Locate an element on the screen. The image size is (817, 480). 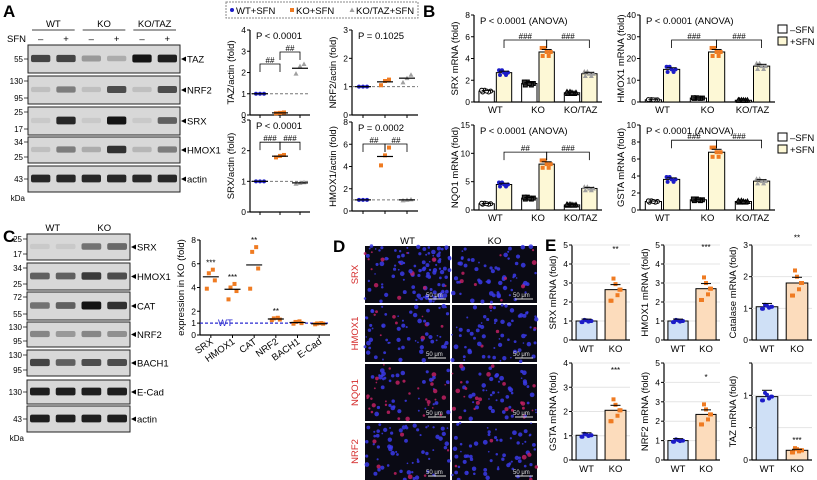
blot-row-label: SRX is located at coordinates (197, 122).